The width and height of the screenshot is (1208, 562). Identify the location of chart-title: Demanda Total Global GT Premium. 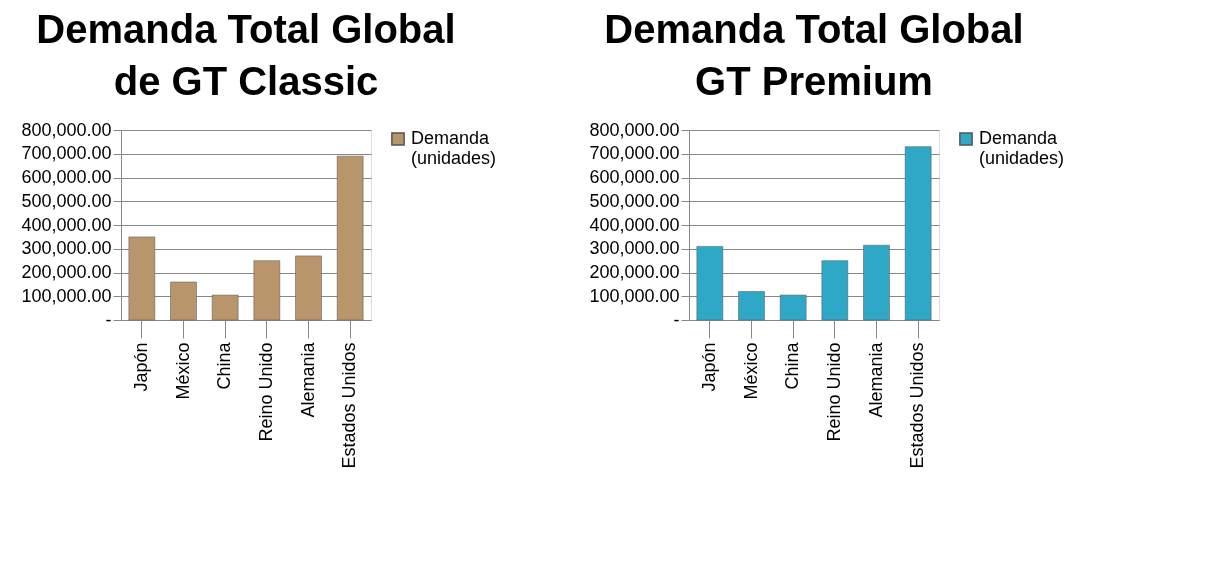
(814, 55).